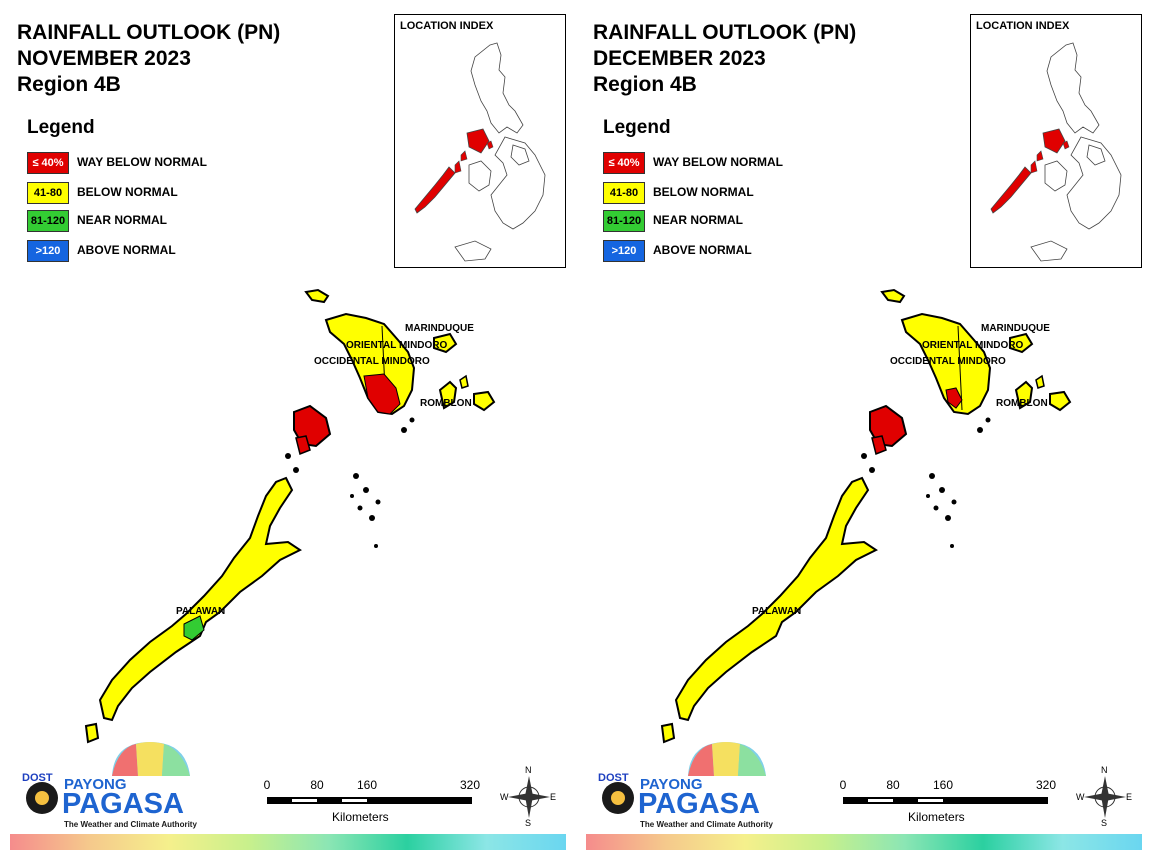 This screenshot has height=864, width=1152. What do you see at coordinates (104, 58) in the screenshot?
I see `title-month: NOVEMBER 2023` at bounding box center [104, 58].